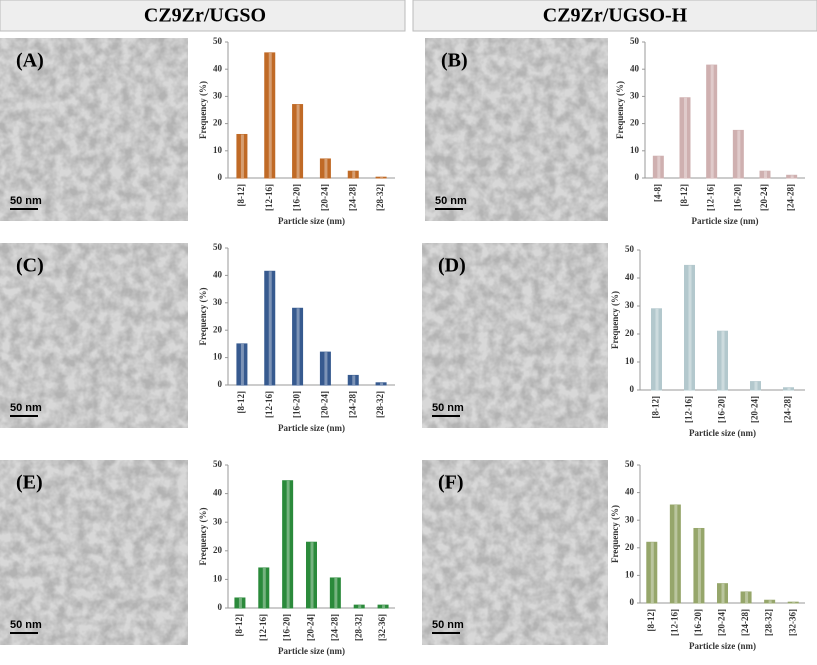 This screenshot has height=665, width=817. I want to click on y-axis-title: Frequency (%), so click(615, 534).